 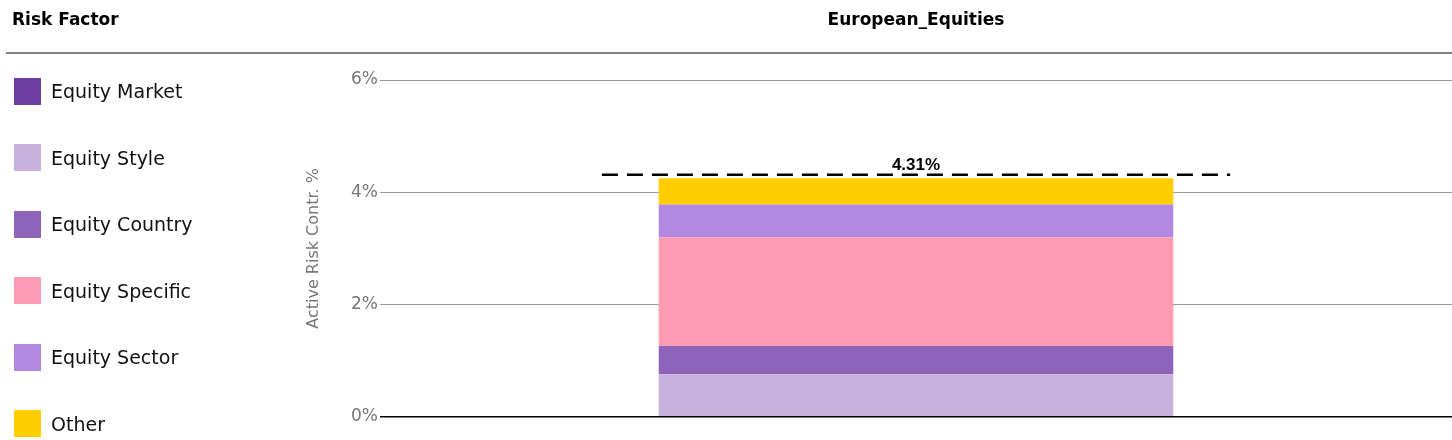 What do you see at coordinates (115, 357) in the screenshot?
I see `legend-label: Equity Sector` at bounding box center [115, 357].